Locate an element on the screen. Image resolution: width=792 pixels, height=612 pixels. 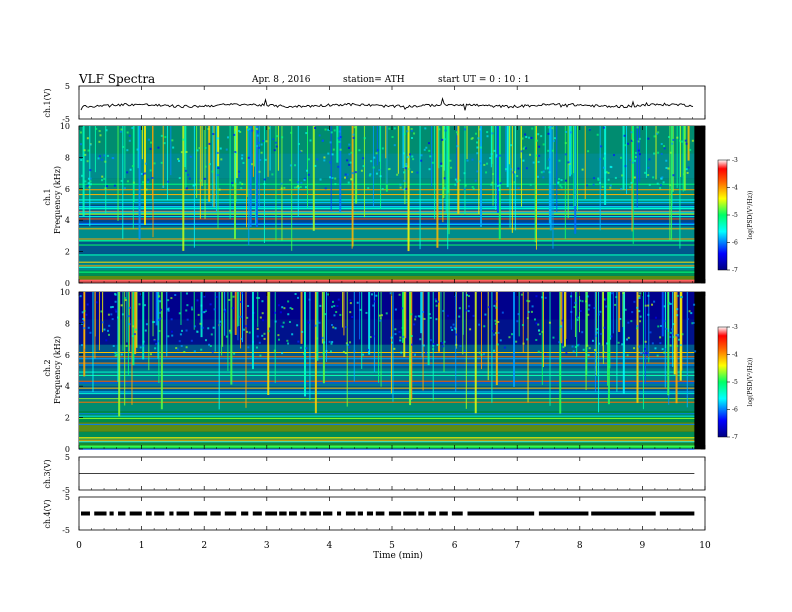
spectrogram-band is located at coordinates (387, 306).